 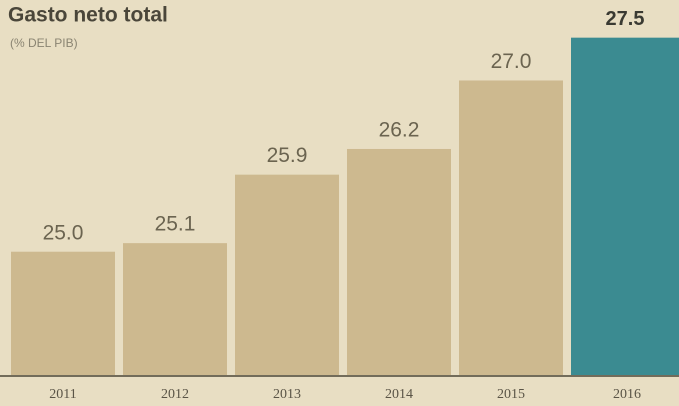 What do you see at coordinates (511, 394) in the screenshot?
I see `x-tick-label: 2015` at bounding box center [511, 394].